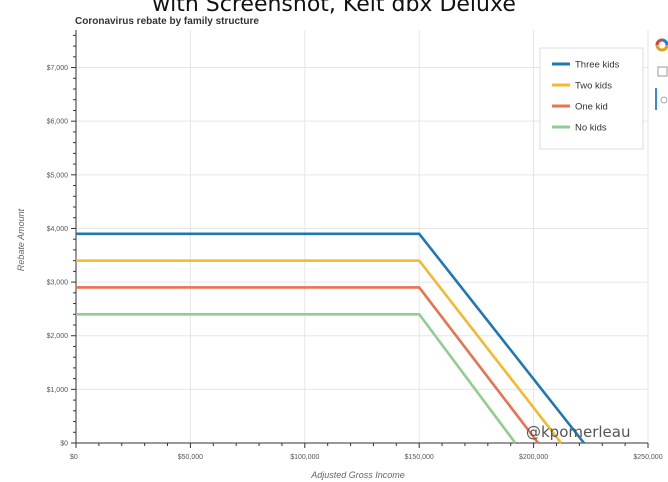 Image resolution: width=668 pixels, height=482 pixels. Describe the element at coordinates (167, 21) in the screenshot. I see `chart-title: Coronavirus rebate by family structure` at that location.